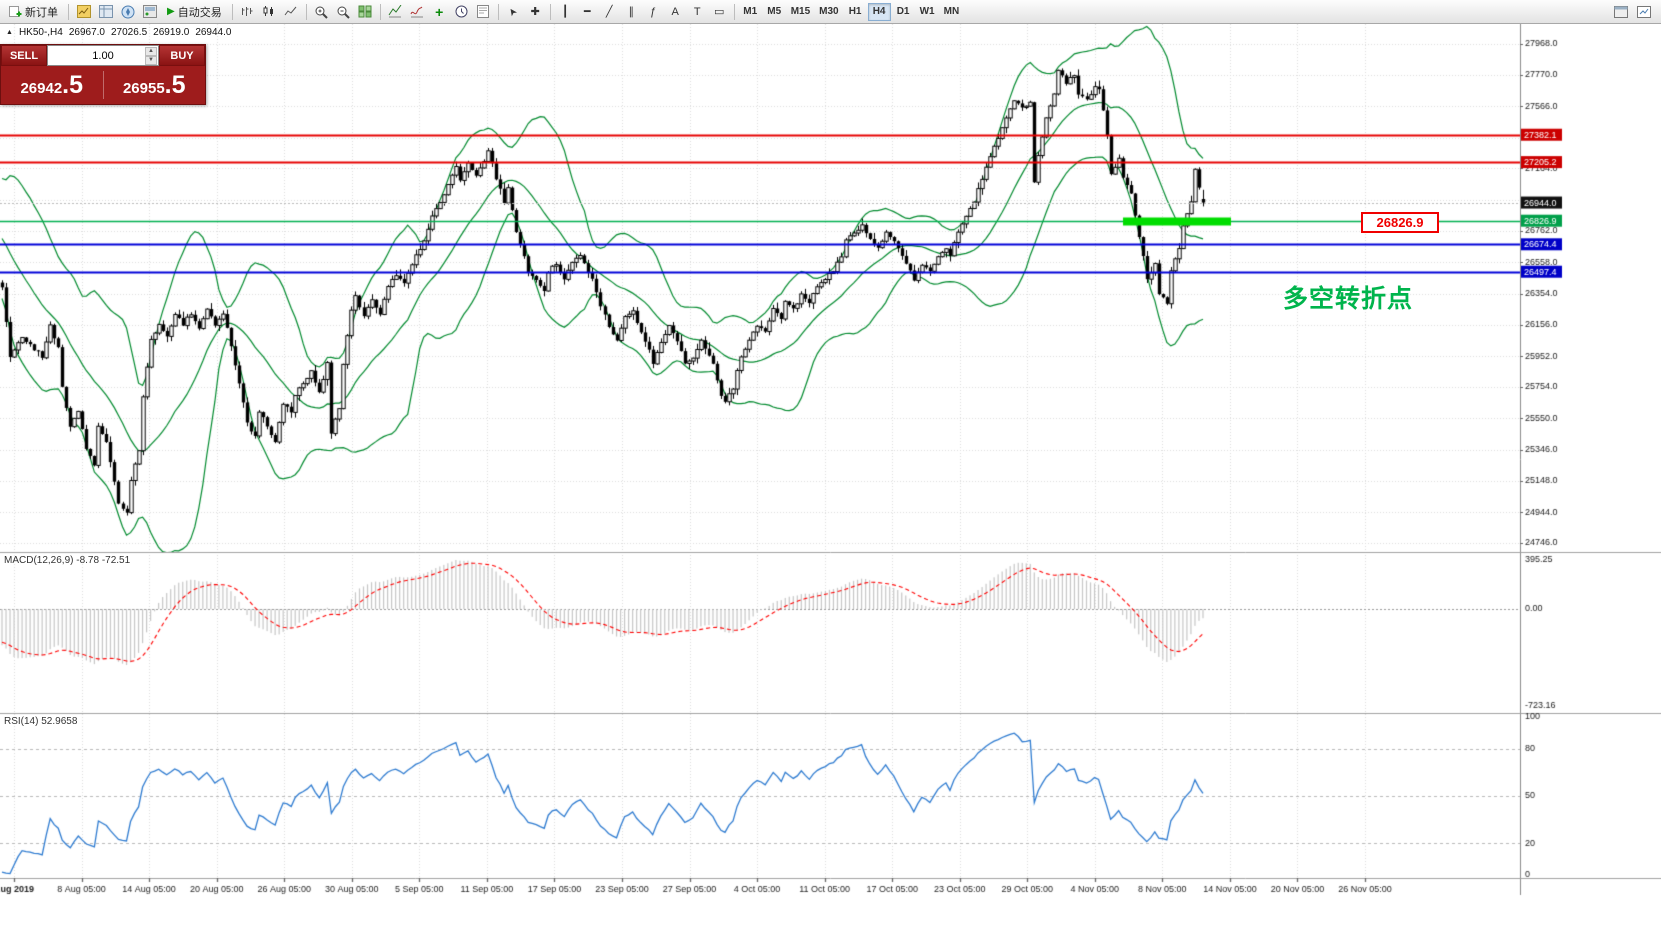 The height and width of the screenshot is (947, 1661). I want to click on macd-indicator-label: MACD(12,26,9) -8.78 -72.51, so click(67, 560).